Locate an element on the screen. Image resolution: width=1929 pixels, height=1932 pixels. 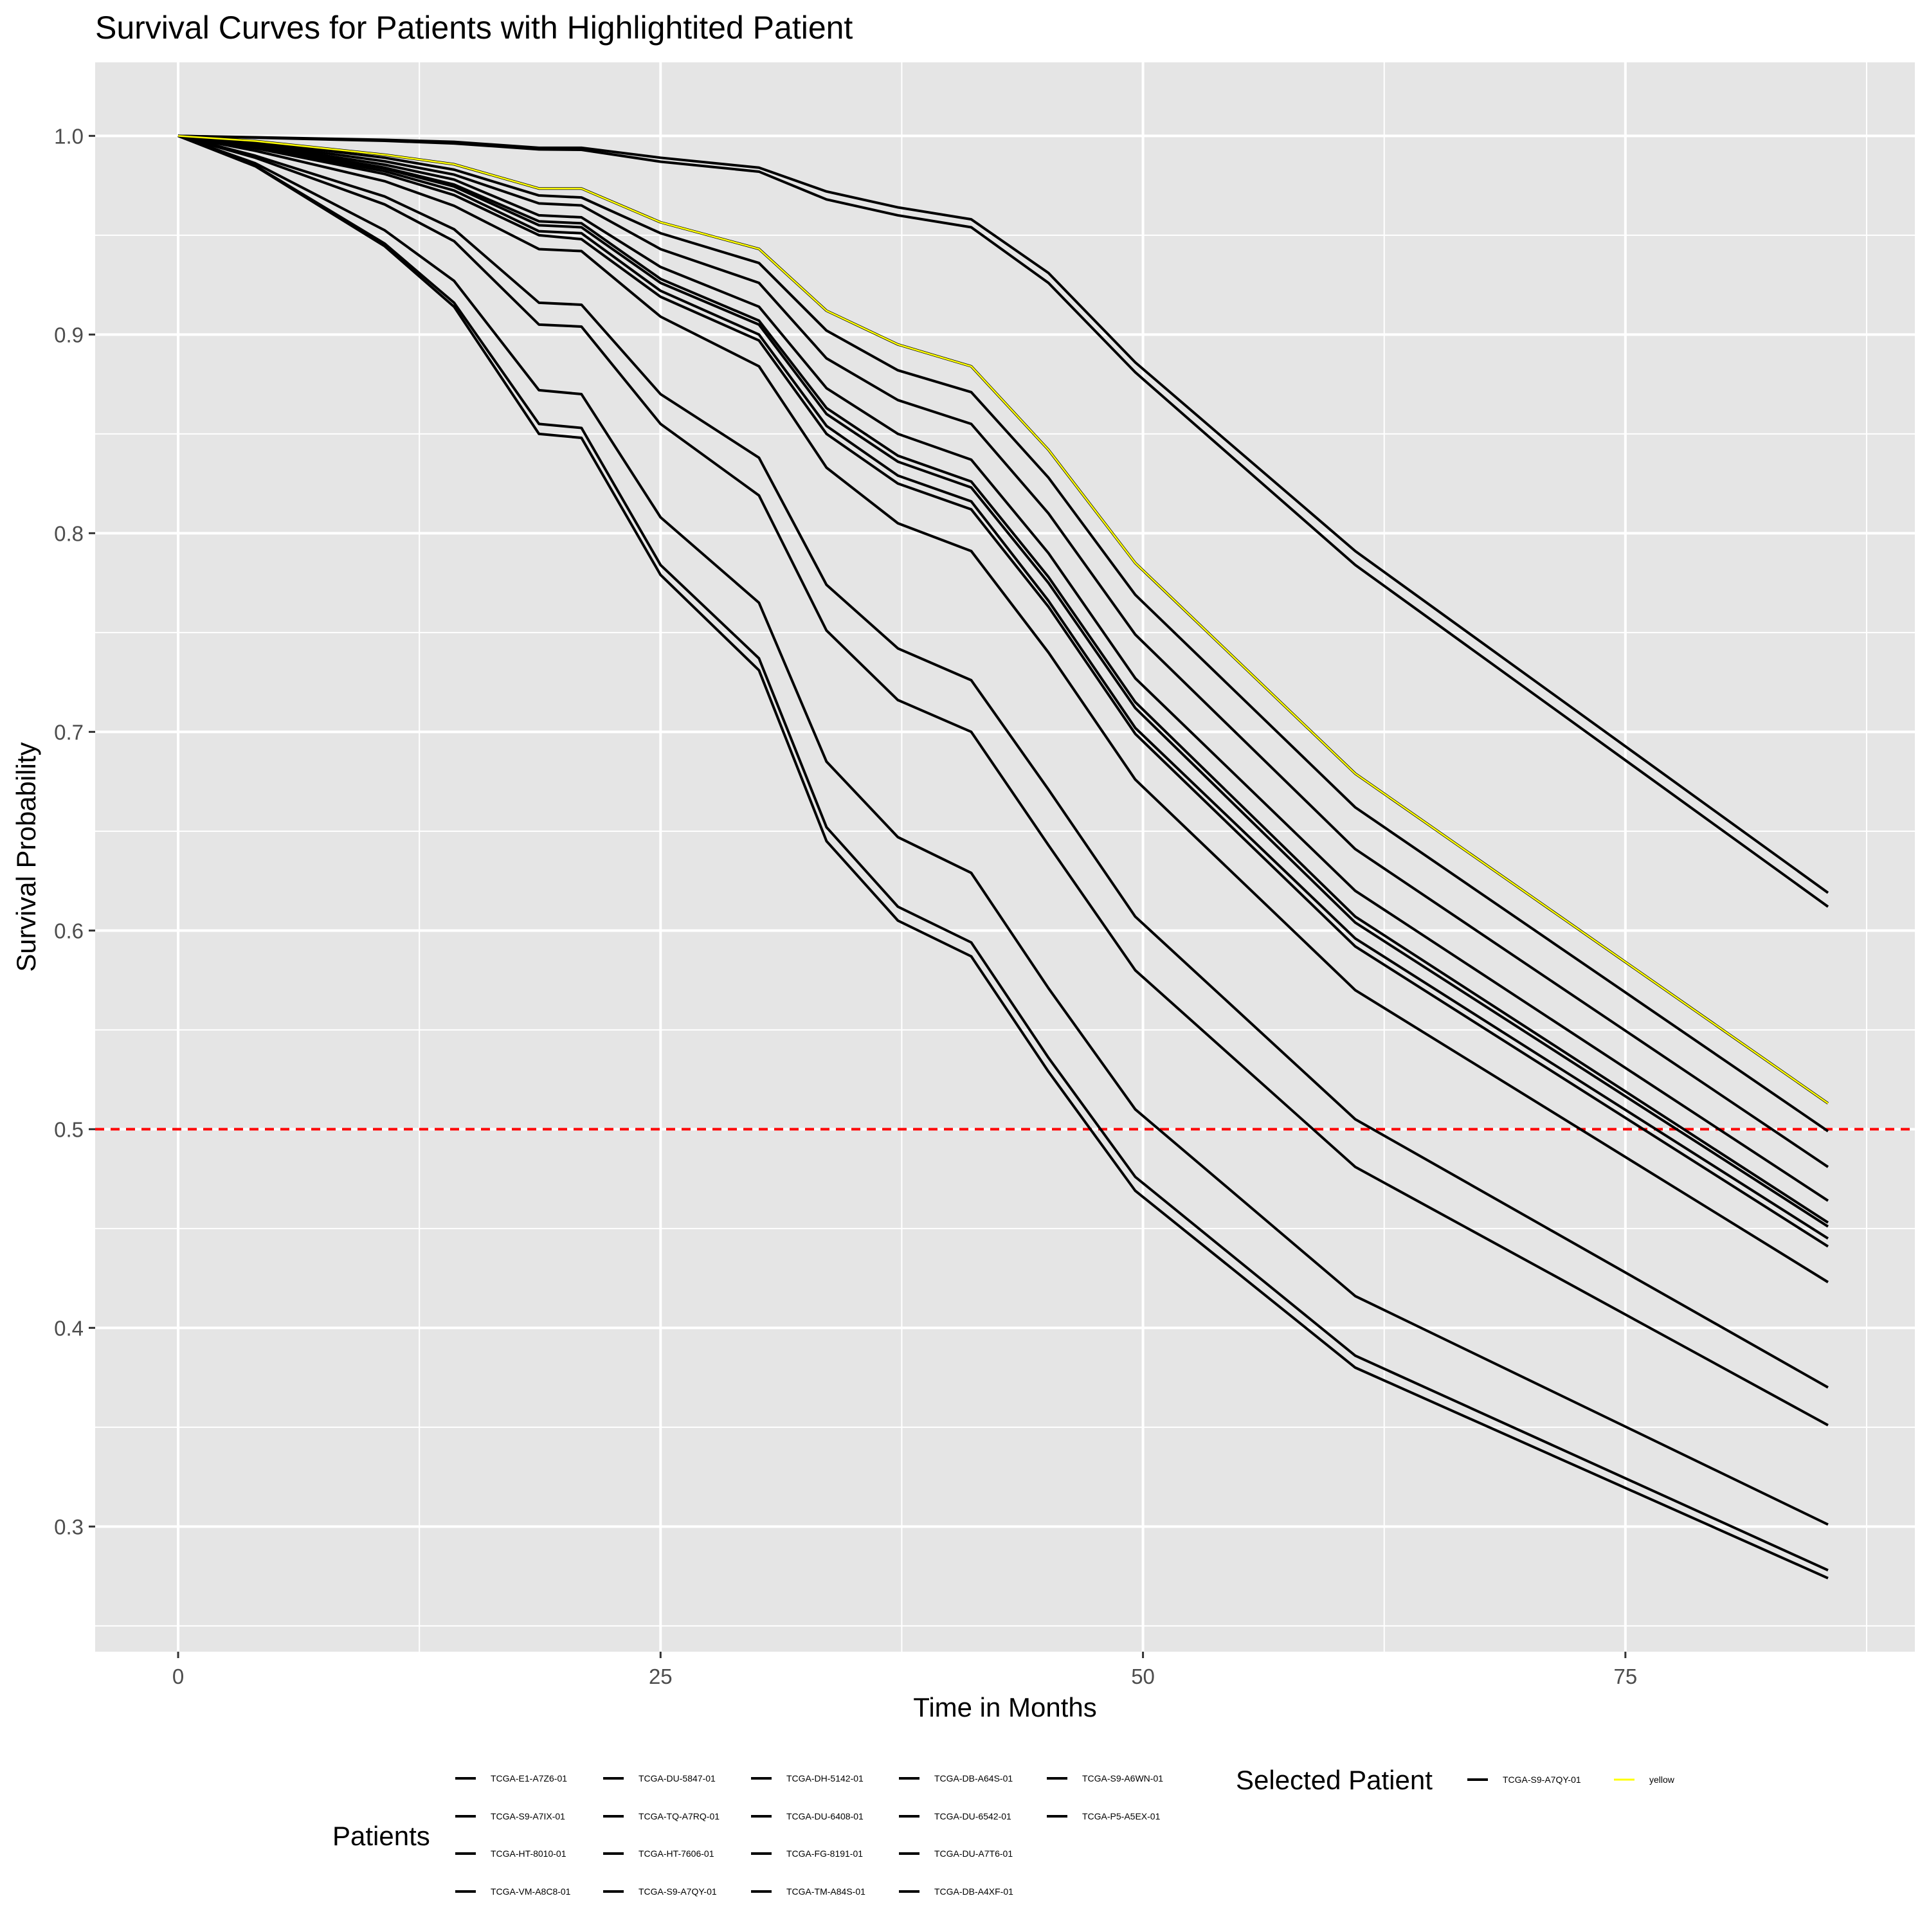
legend-patients-title: Patients is located at coordinates (381, 1836).